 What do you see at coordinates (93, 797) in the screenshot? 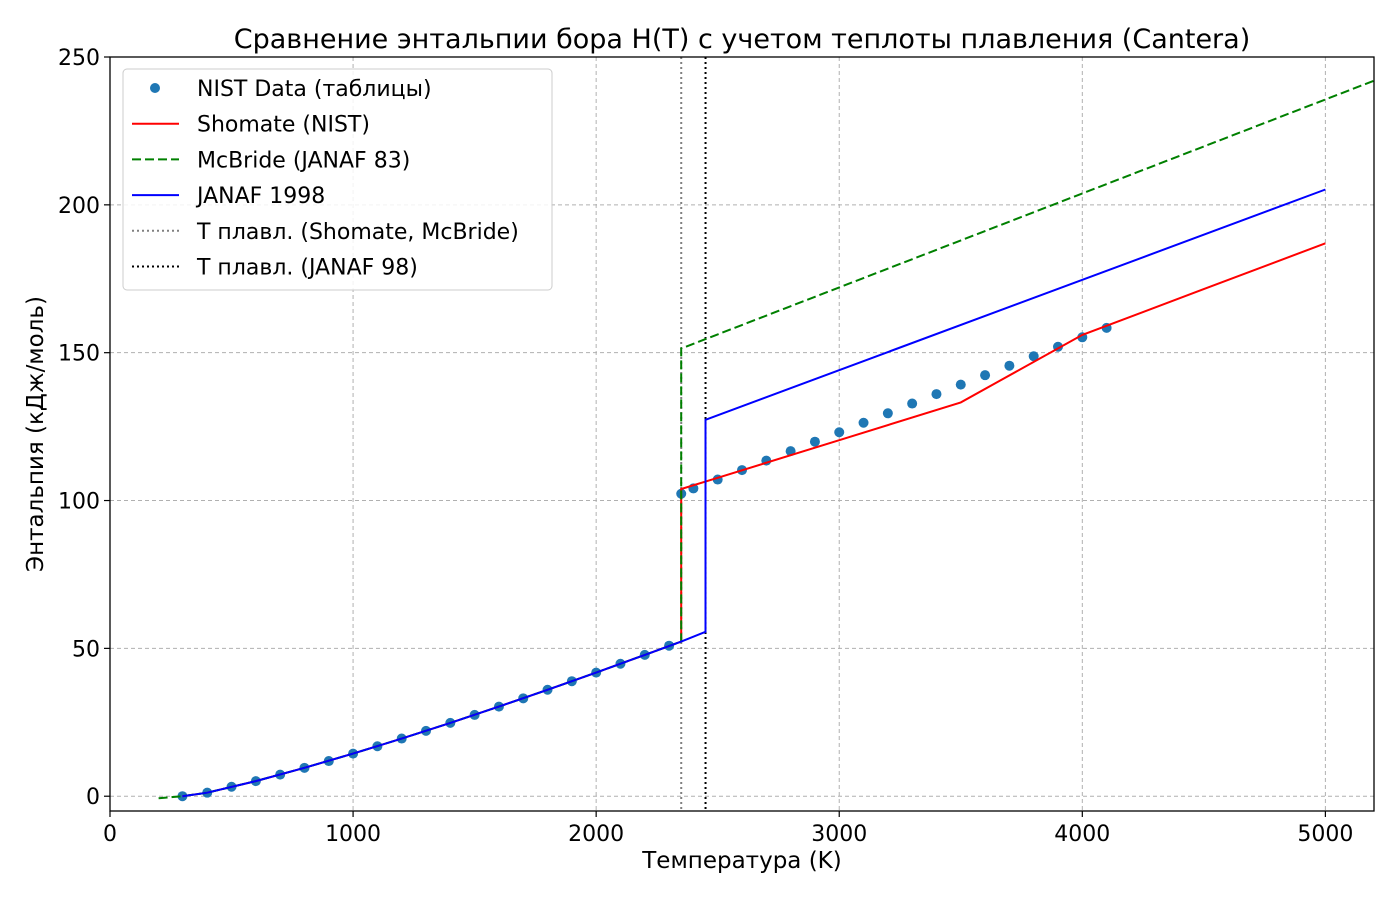
I see `y-tick-label: 0` at bounding box center [93, 797].